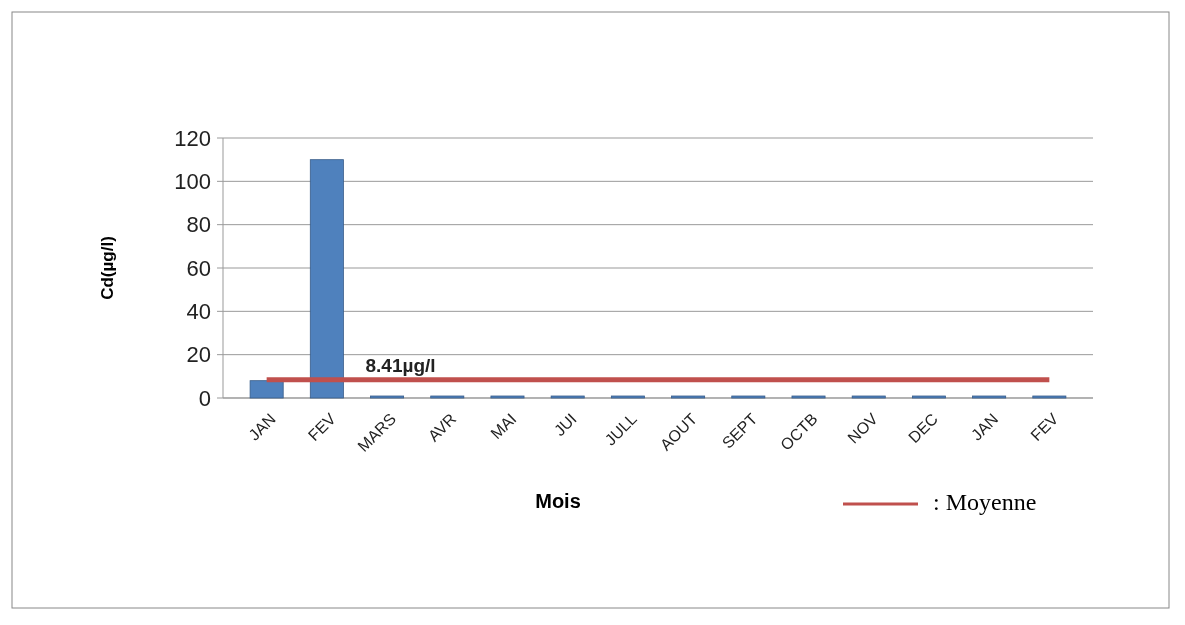 This screenshot has width=1185, height=625. What do you see at coordinates (198, 225) in the screenshot?
I see `y-tick-label: 80` at bounding box center [198, 225].